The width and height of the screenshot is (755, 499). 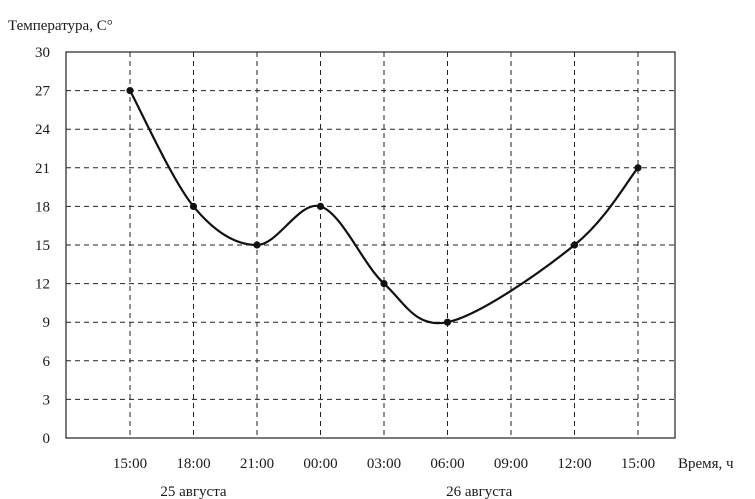 I want to click on x-axis-label: Время, ч, so click(x=706, y=464).